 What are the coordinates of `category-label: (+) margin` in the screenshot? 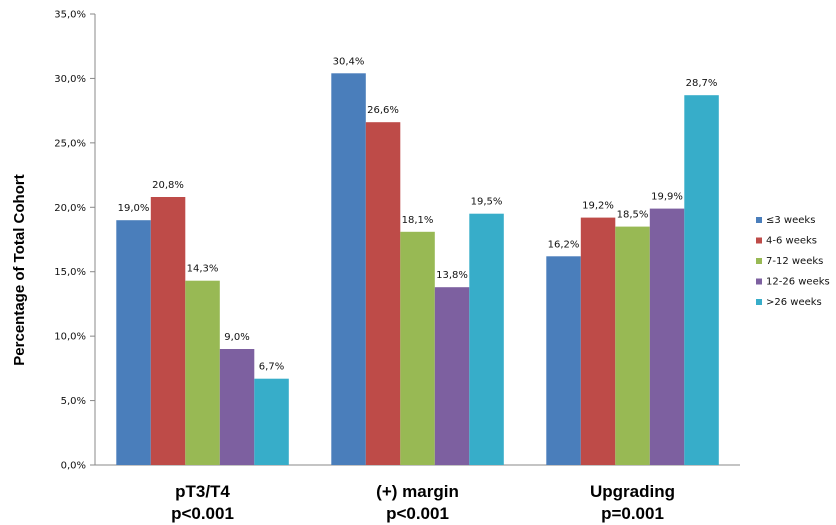 It's located at (417, 491).